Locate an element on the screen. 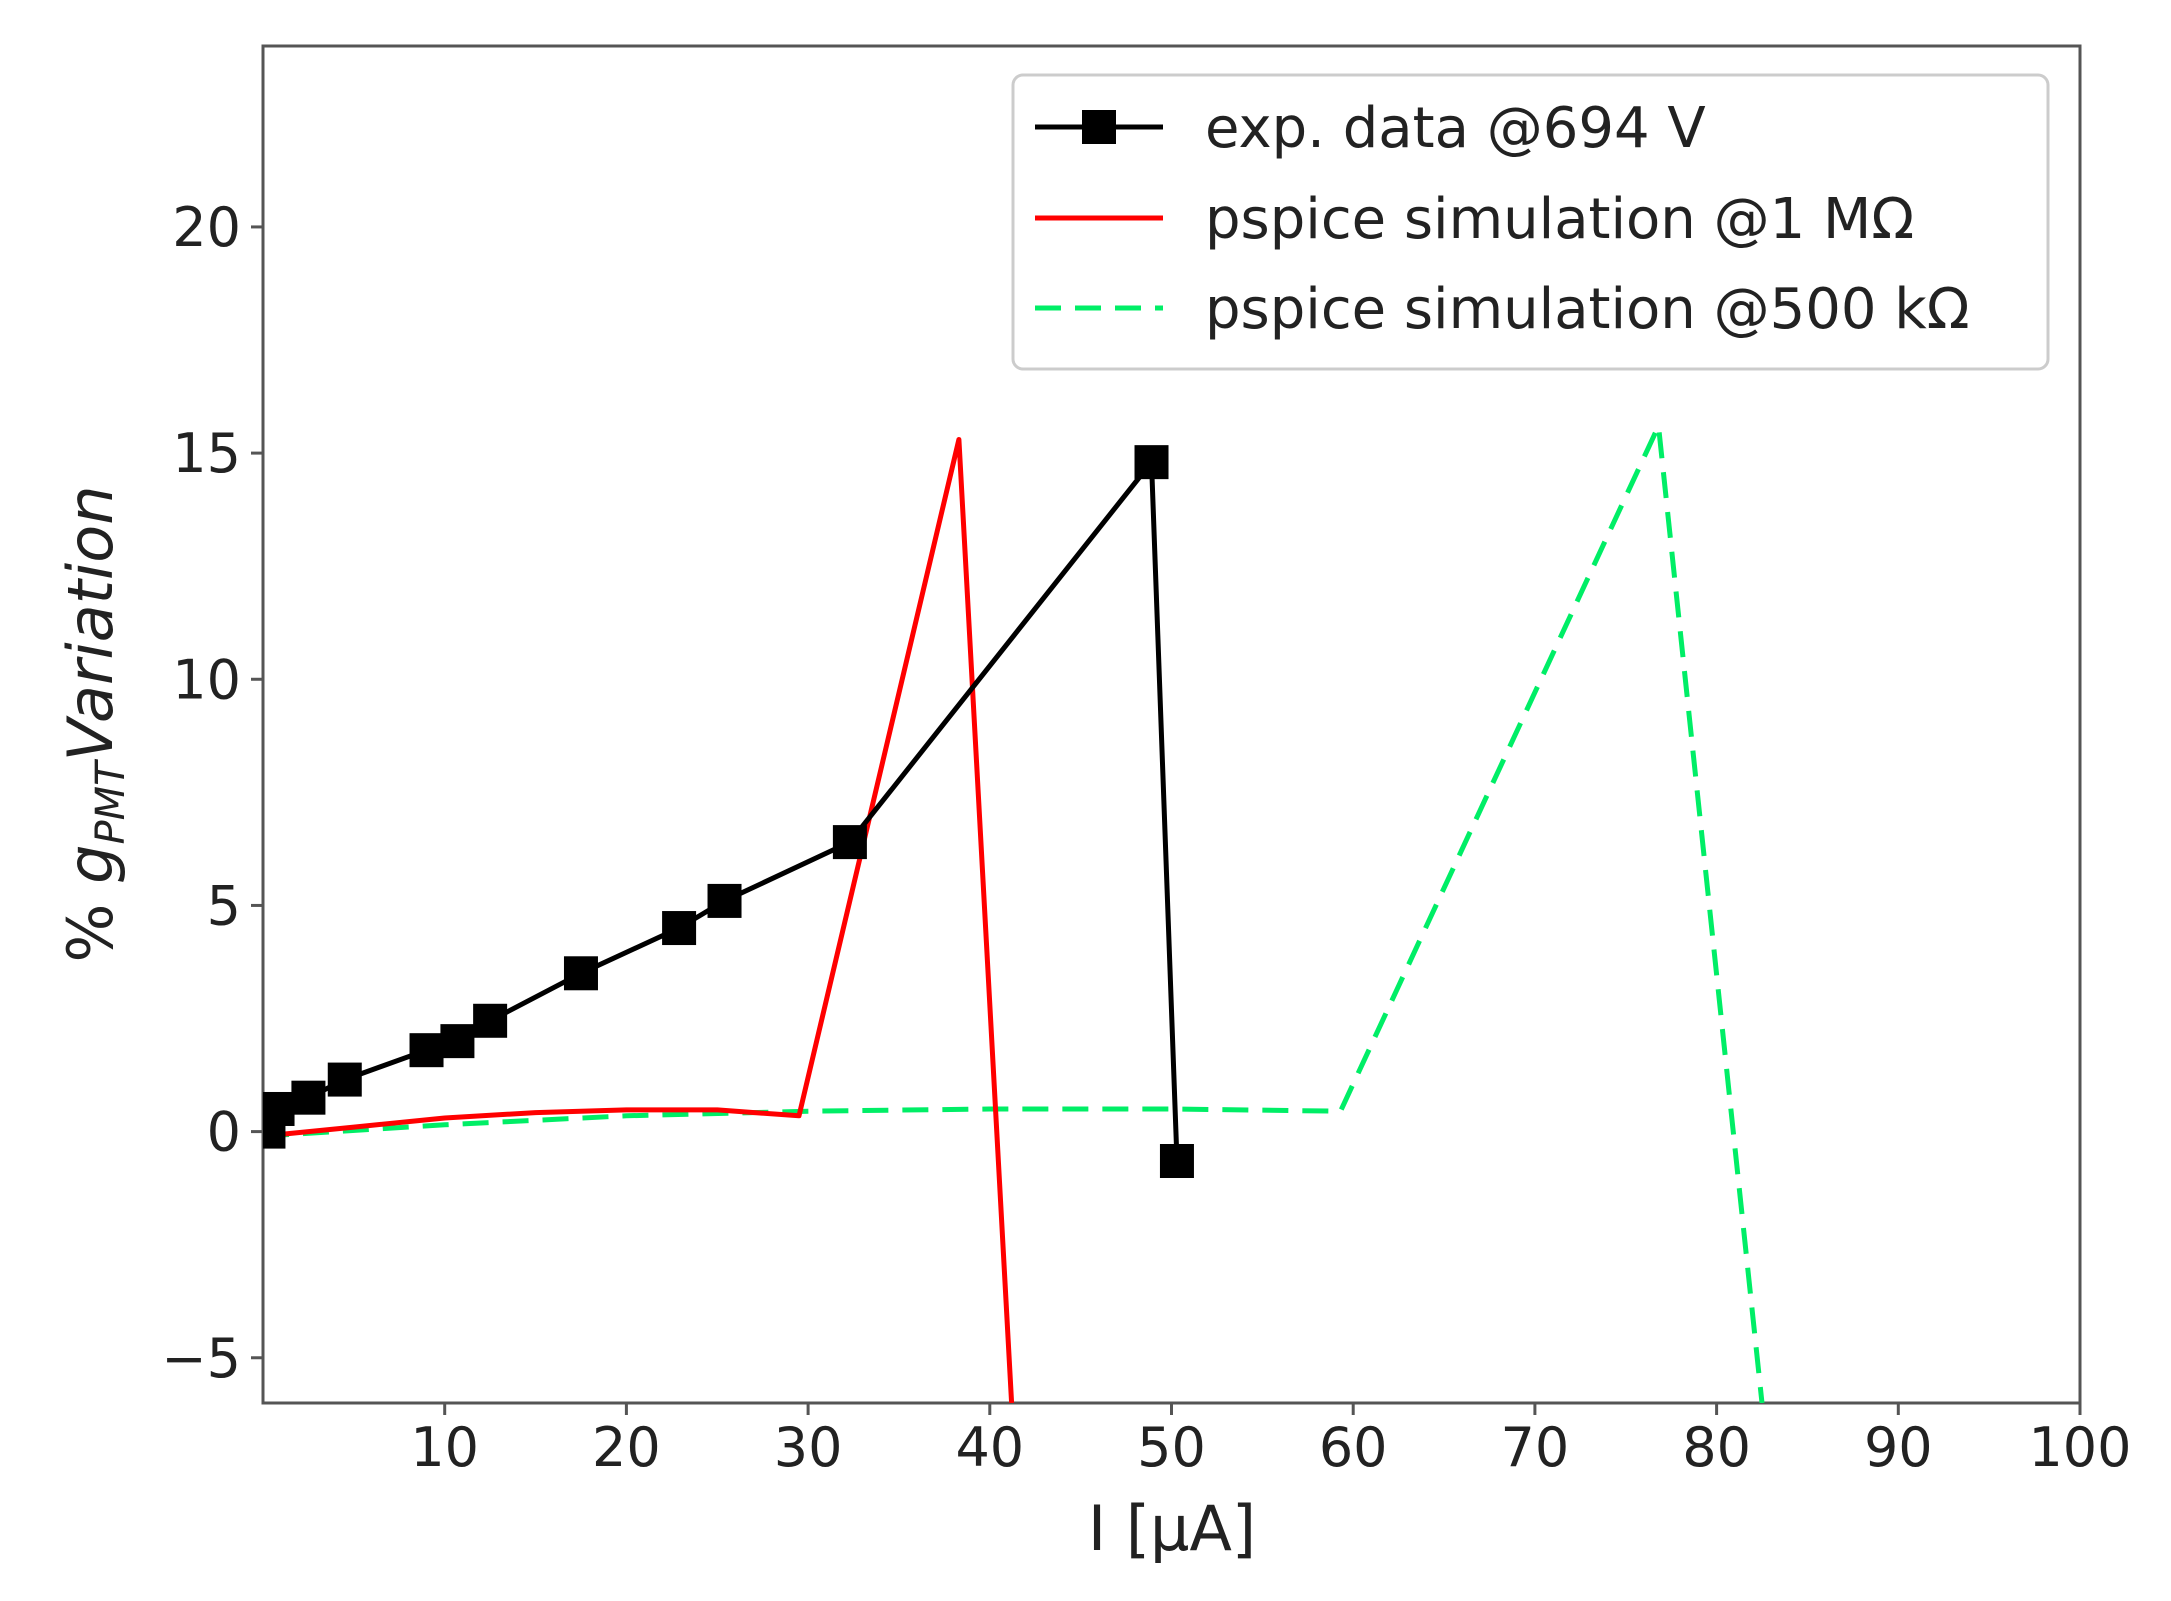 Image resolution: width=2171 pixels, height=1601 pixels. x-axis-label: I [μA] is located at coordinates (1172, 1528).